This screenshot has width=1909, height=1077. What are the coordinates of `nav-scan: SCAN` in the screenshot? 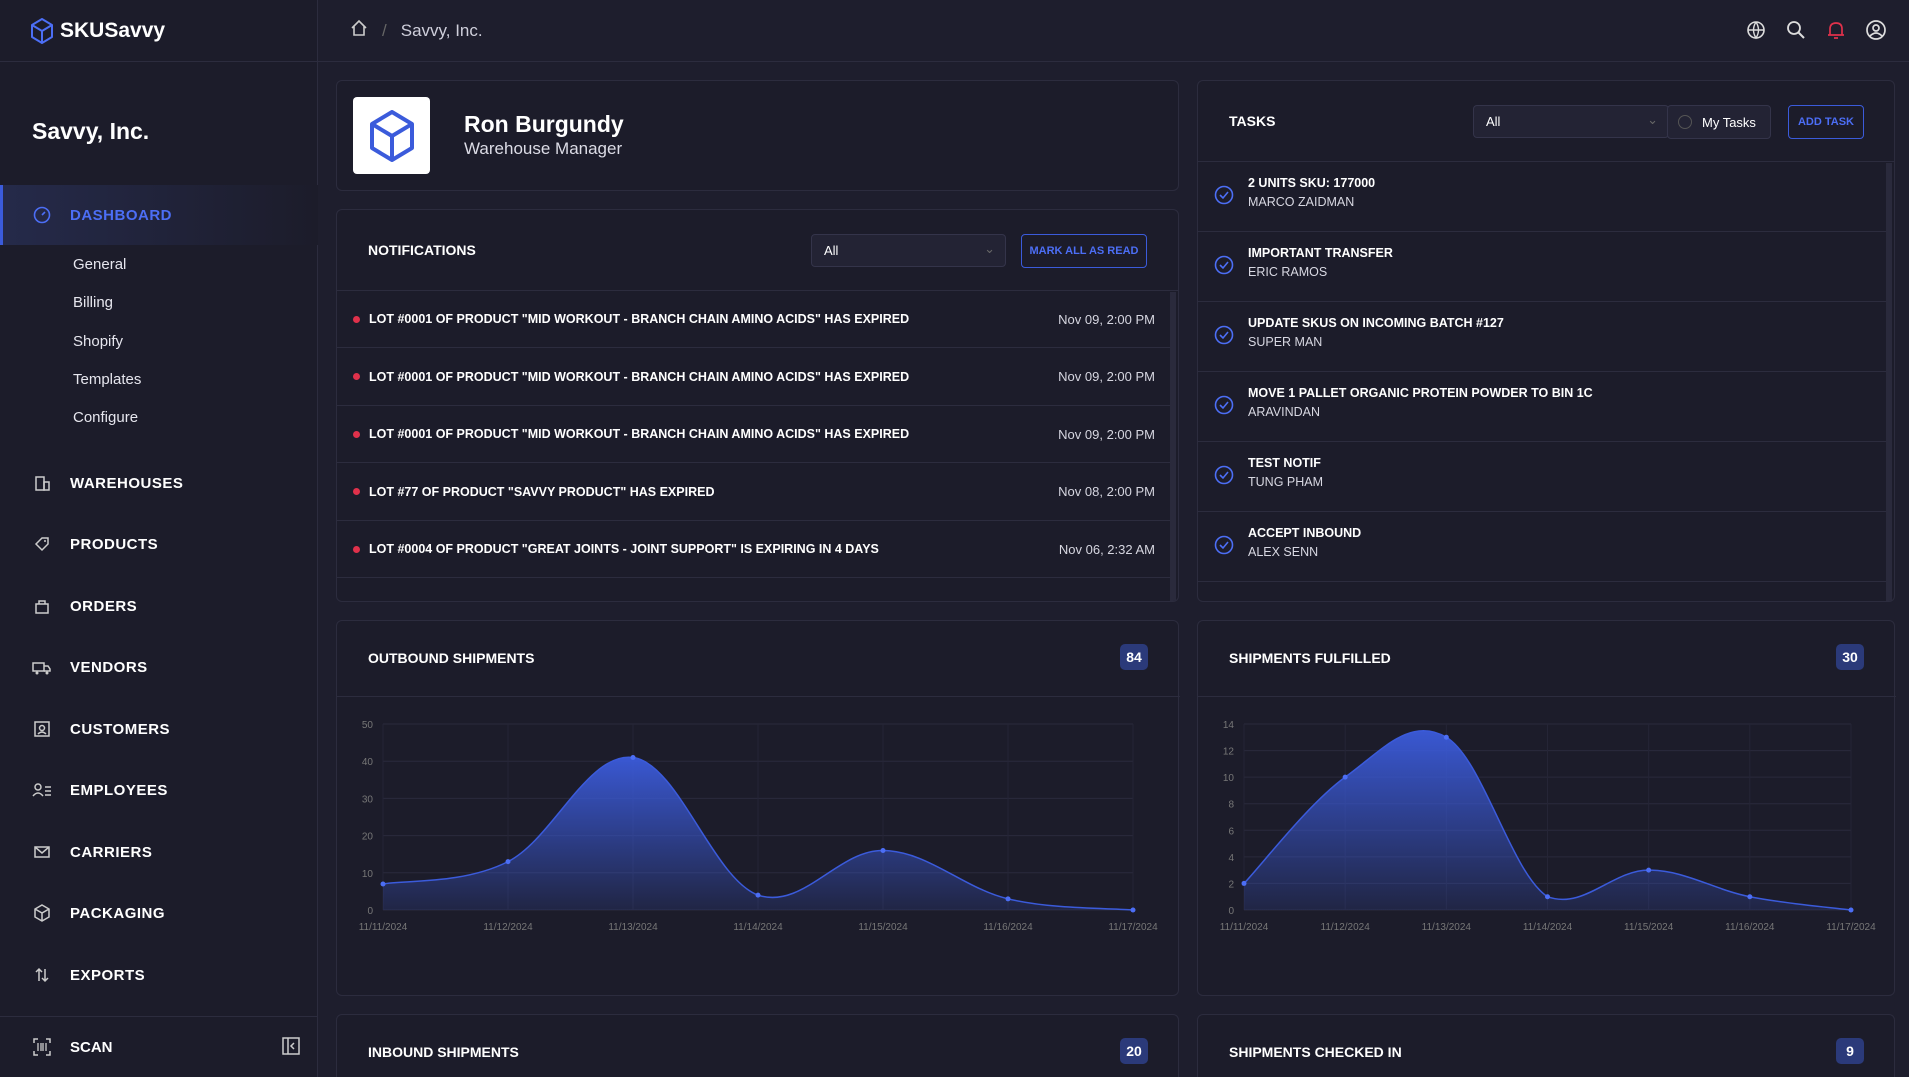 It's located at (159, 1046).